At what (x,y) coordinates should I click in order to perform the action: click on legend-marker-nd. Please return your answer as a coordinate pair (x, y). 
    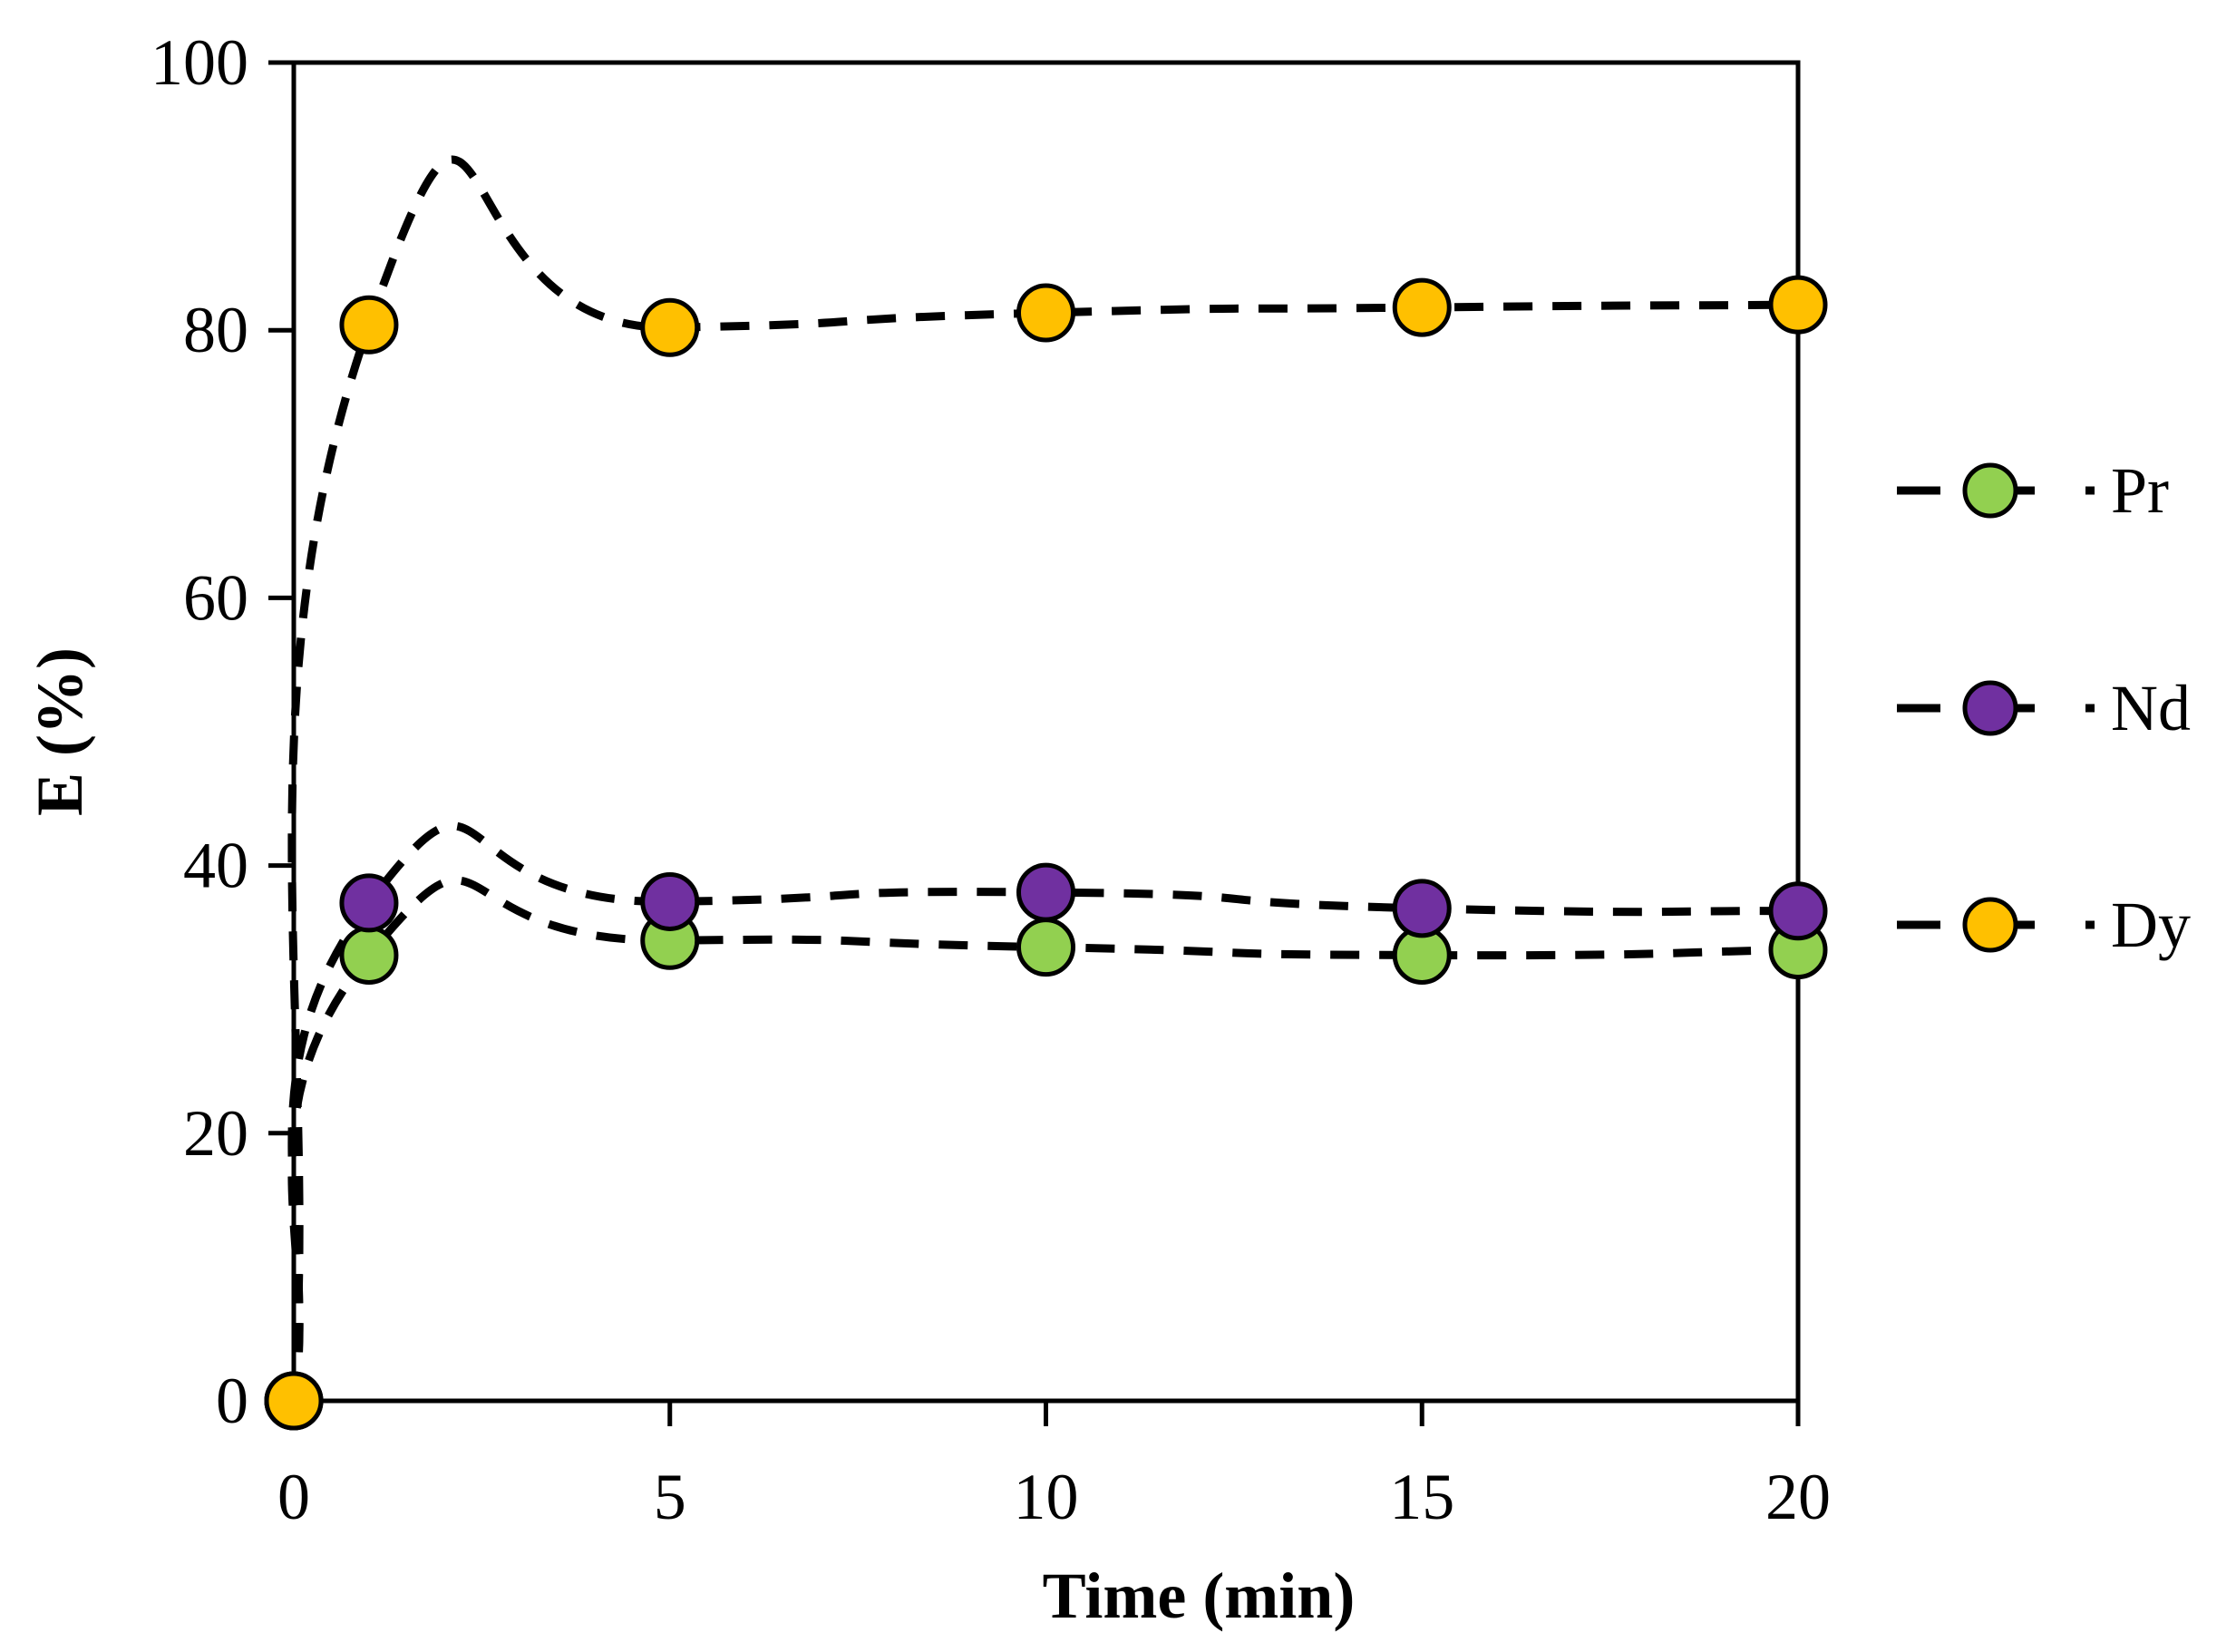
    Looking at the image, I should click on (1990, 708).